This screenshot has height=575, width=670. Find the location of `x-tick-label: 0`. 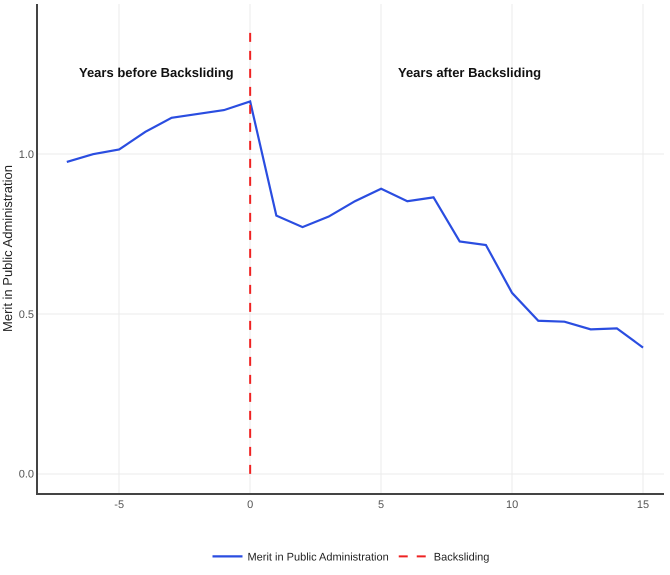

x-tick-label: 0 is located at coordinates (250, 504).